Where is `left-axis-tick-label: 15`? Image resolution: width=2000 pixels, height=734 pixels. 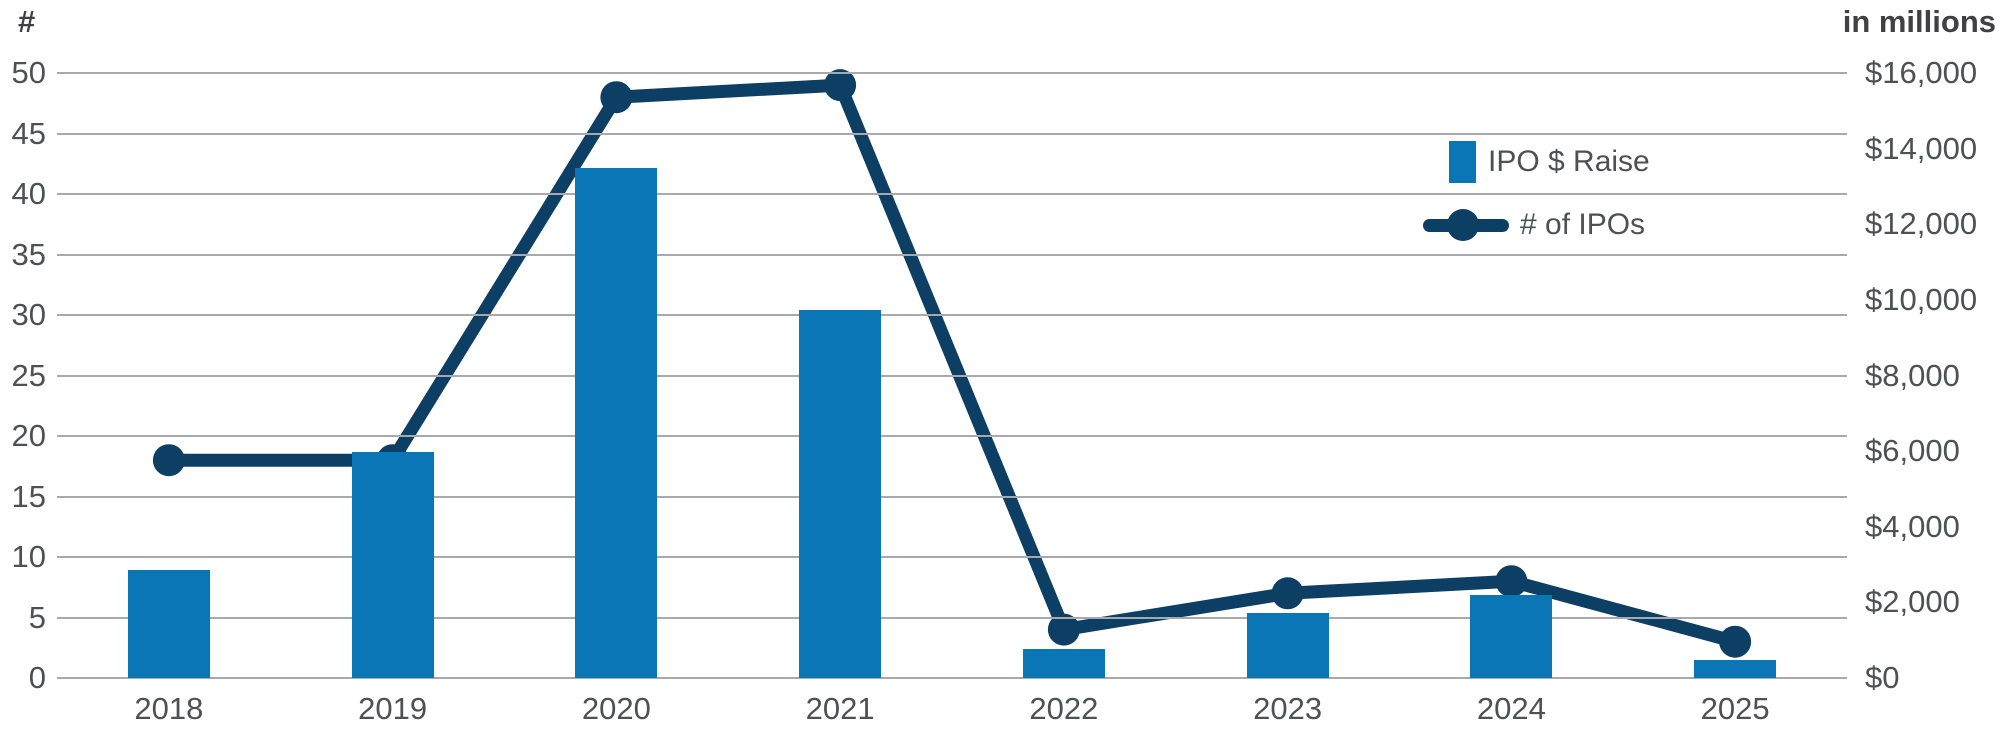
left-axis-tick-label: 15 is located at coordinates (28, 496).